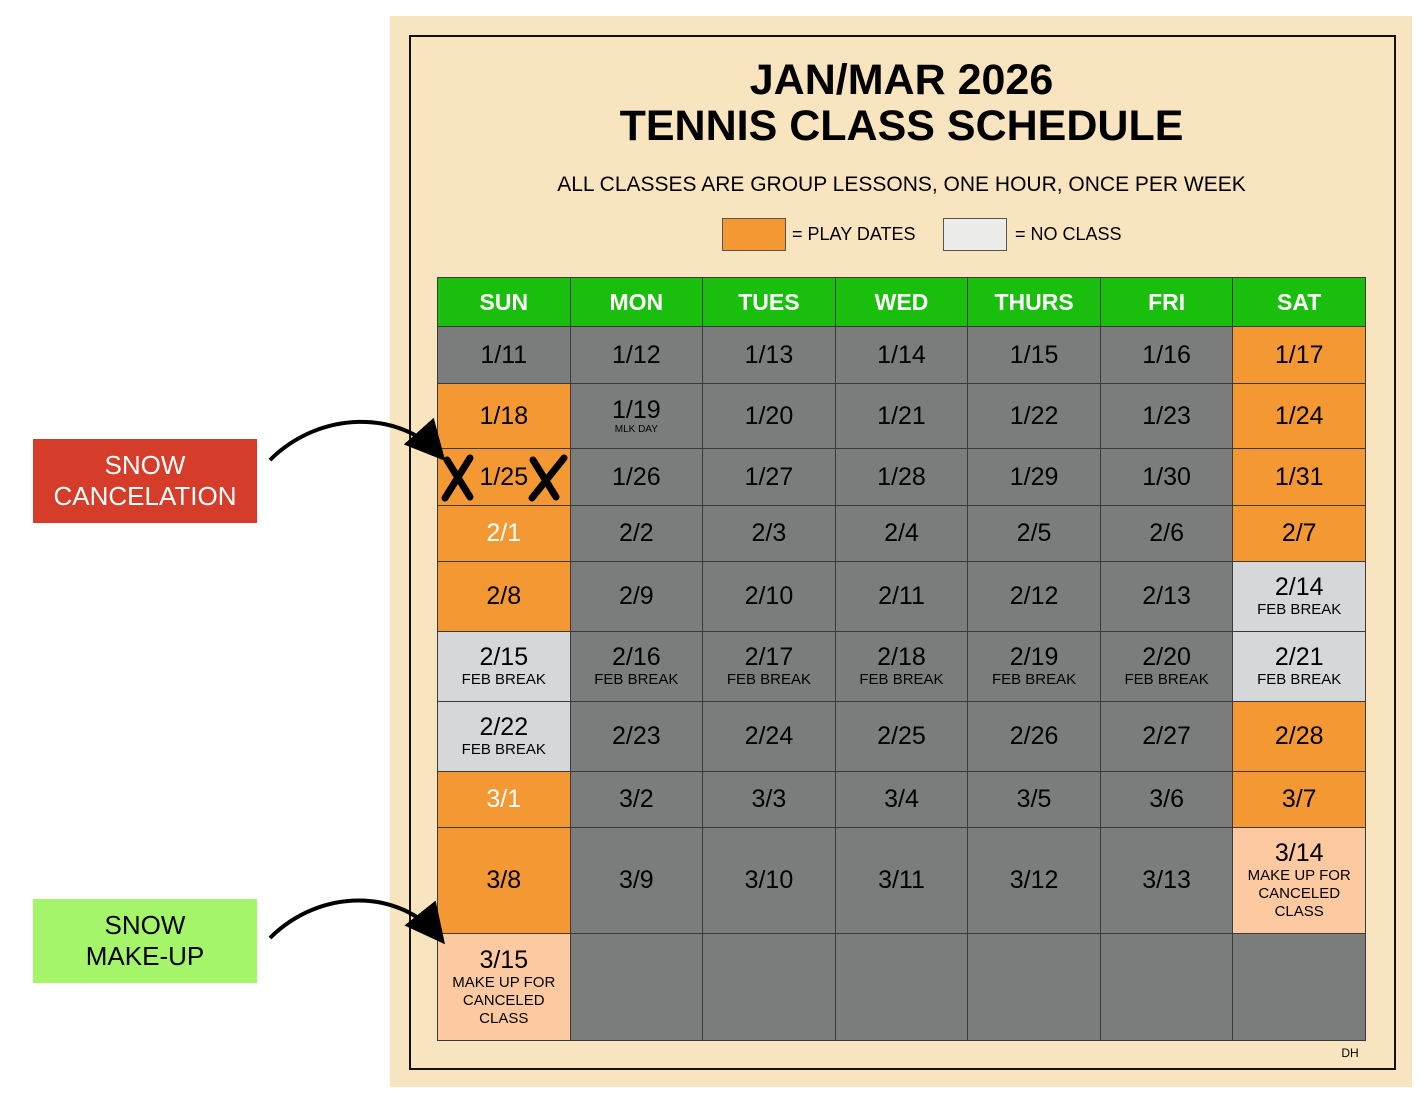 Image resolution: width=1428 pixels, height=1112 pixels. I want to click on calendar-cell: 3/2, so click(636, 799).